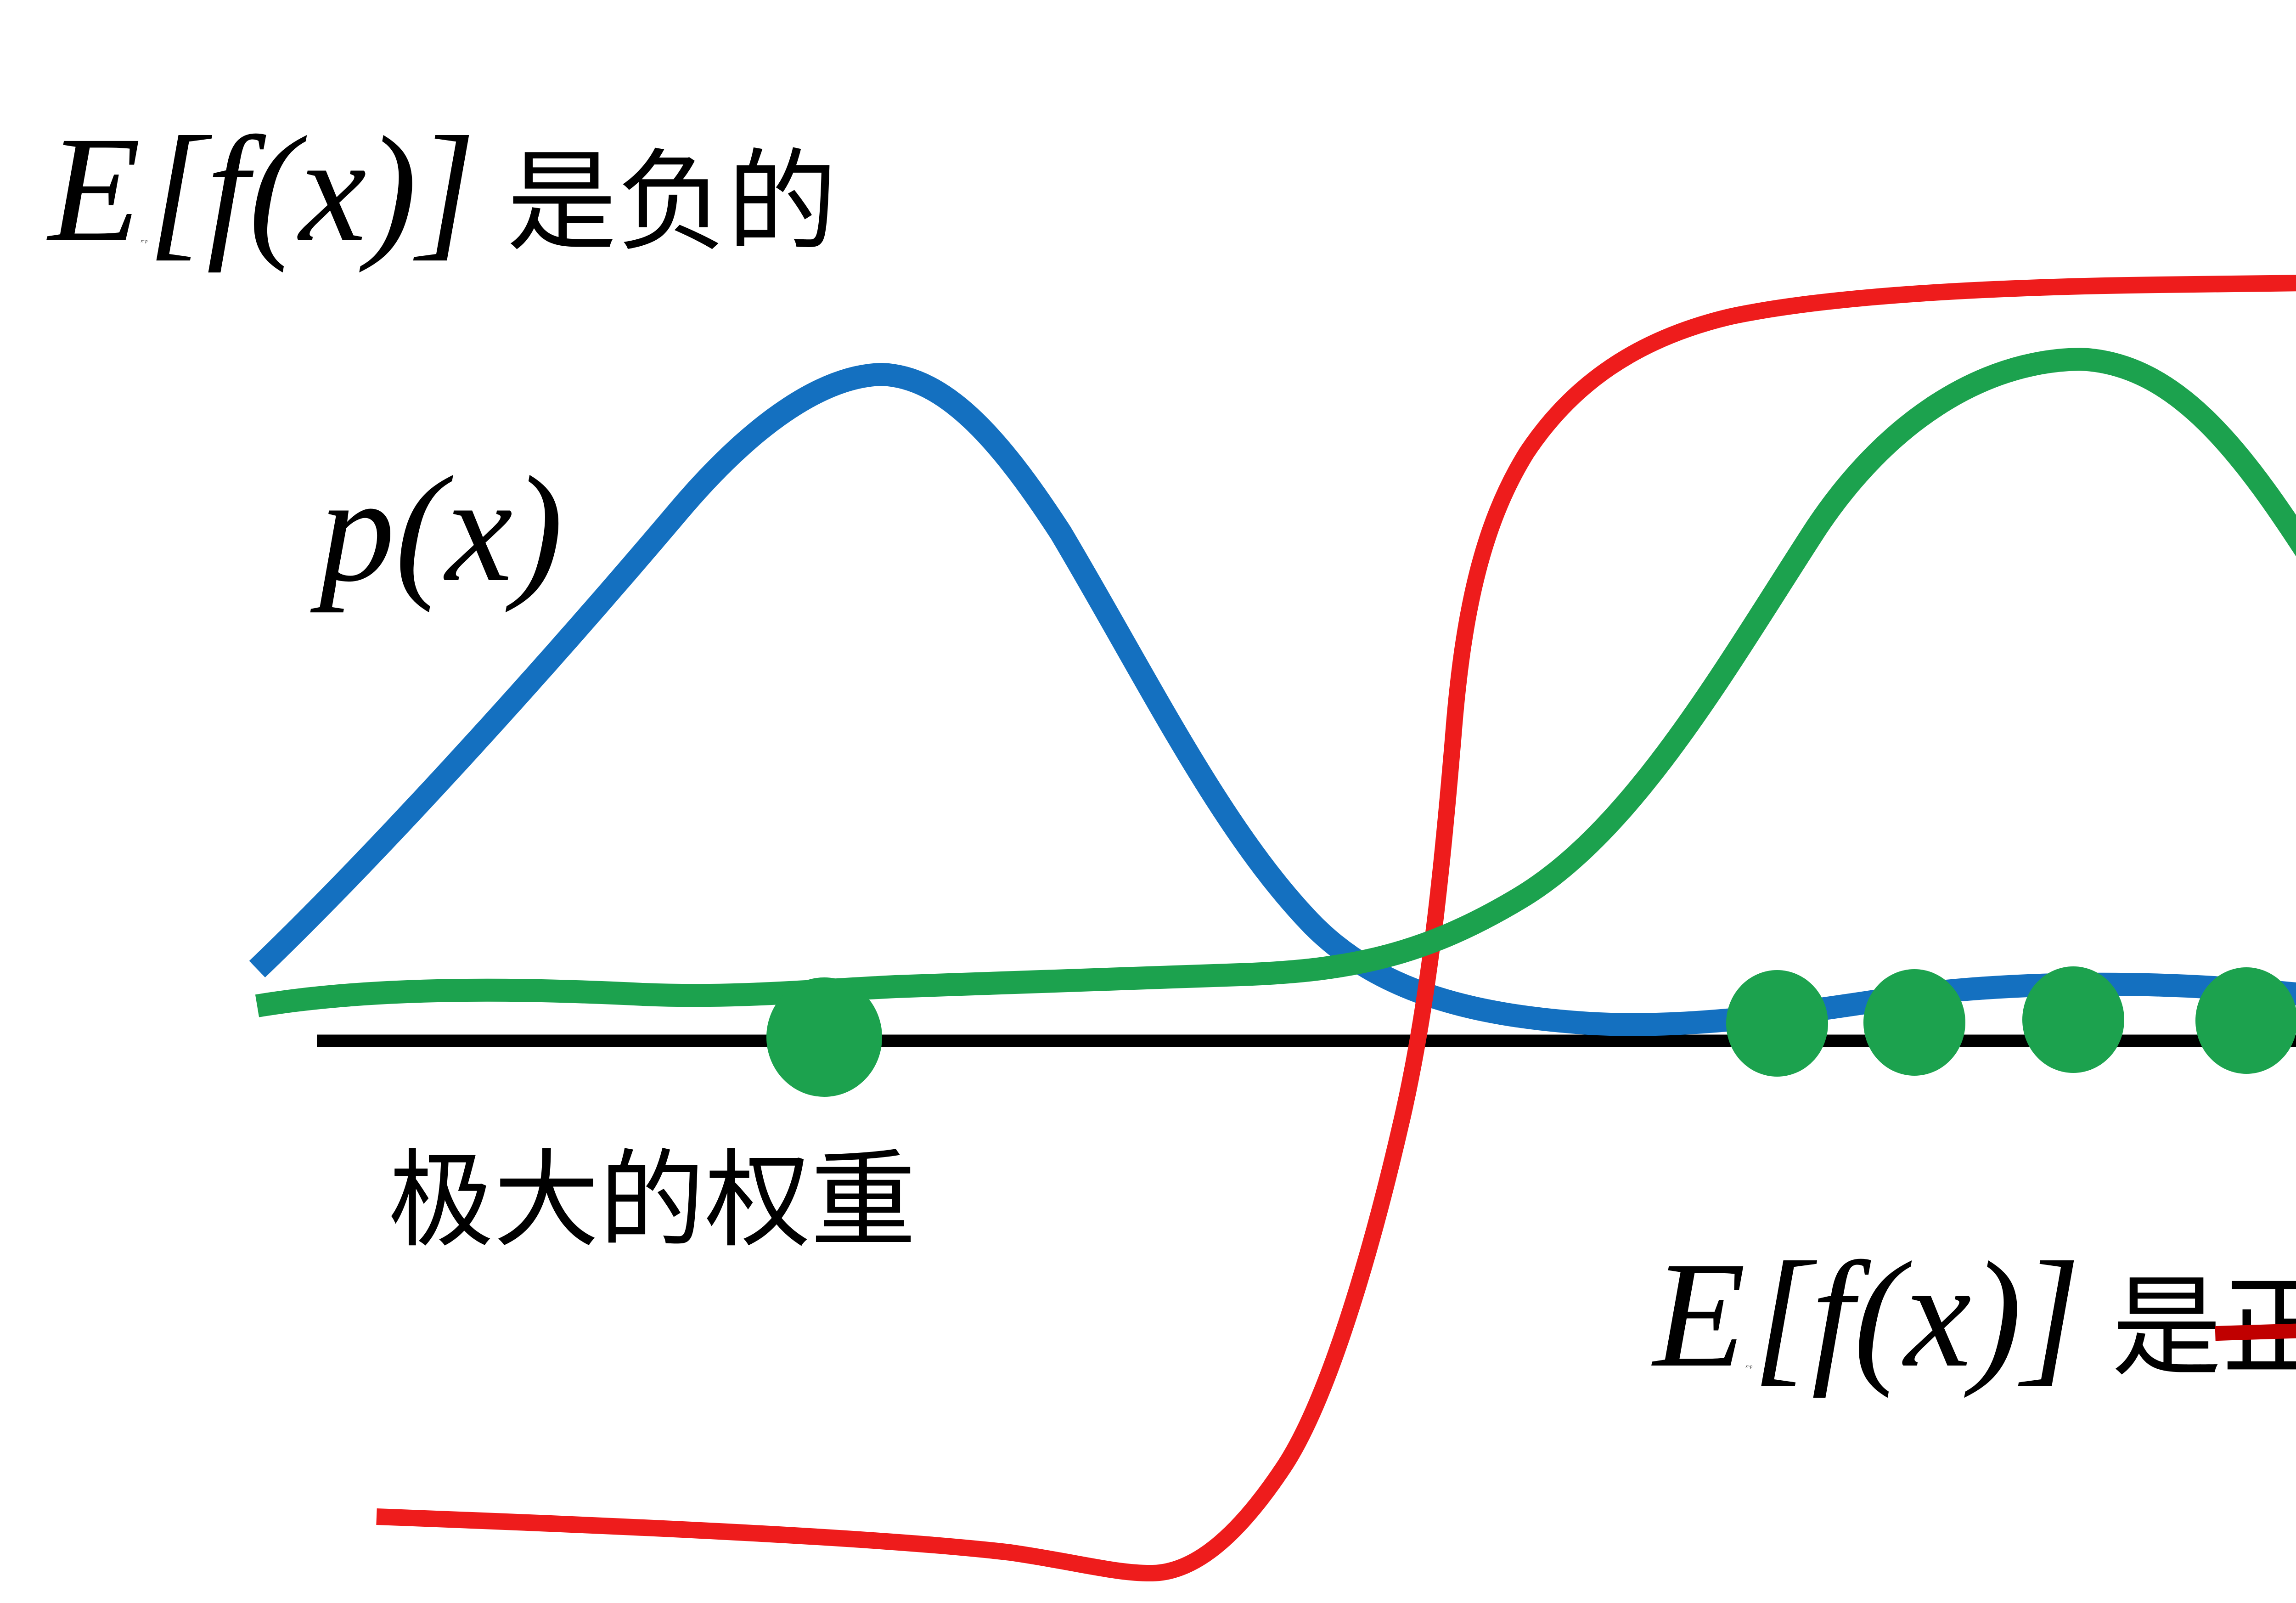 The height and width of the screenshot is (1603, 2296). Describe the element at coordinates (672, 203) in the screenshot. I see `expectation-statement: 是负的` at that location.